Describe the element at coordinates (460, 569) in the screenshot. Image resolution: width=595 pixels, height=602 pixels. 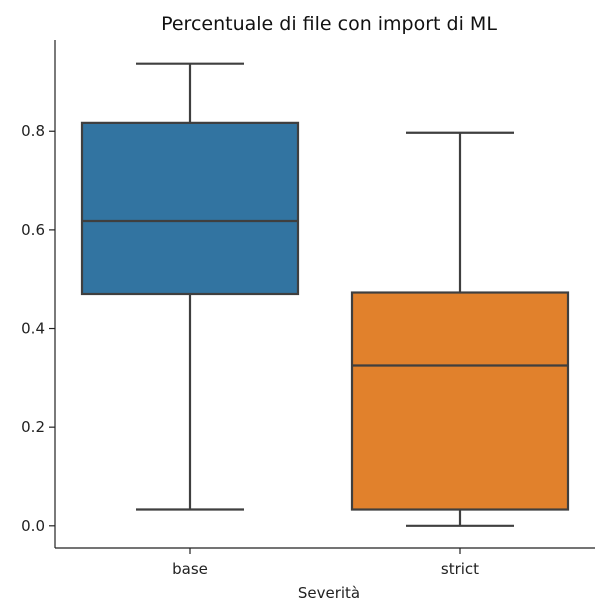
I see `x-tick-label: strict` at that location.